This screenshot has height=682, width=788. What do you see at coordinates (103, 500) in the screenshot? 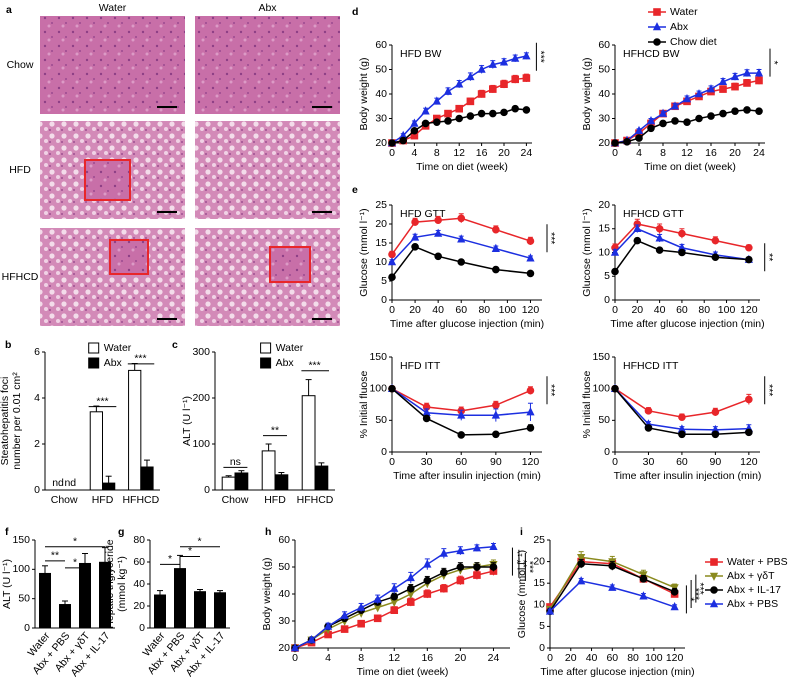
I see `x-tick-label: HFD` at bounding box center [103, 500].